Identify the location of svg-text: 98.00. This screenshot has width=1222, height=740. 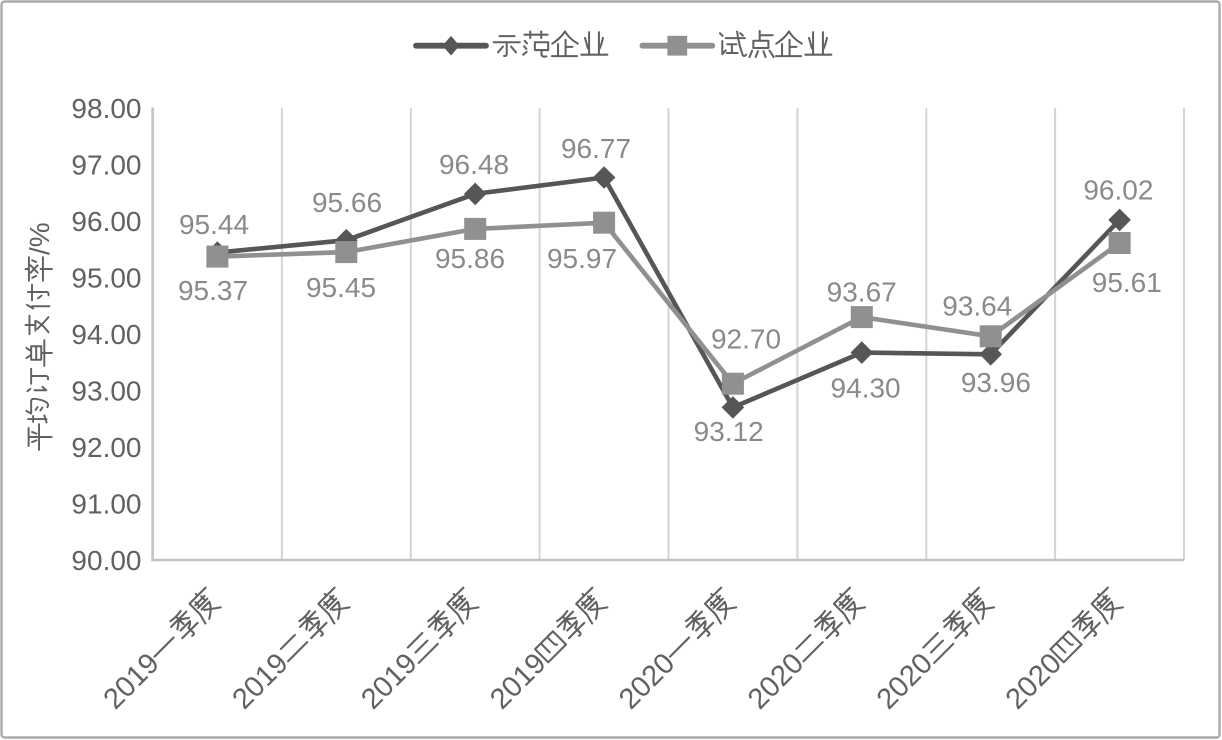
(106, 108).